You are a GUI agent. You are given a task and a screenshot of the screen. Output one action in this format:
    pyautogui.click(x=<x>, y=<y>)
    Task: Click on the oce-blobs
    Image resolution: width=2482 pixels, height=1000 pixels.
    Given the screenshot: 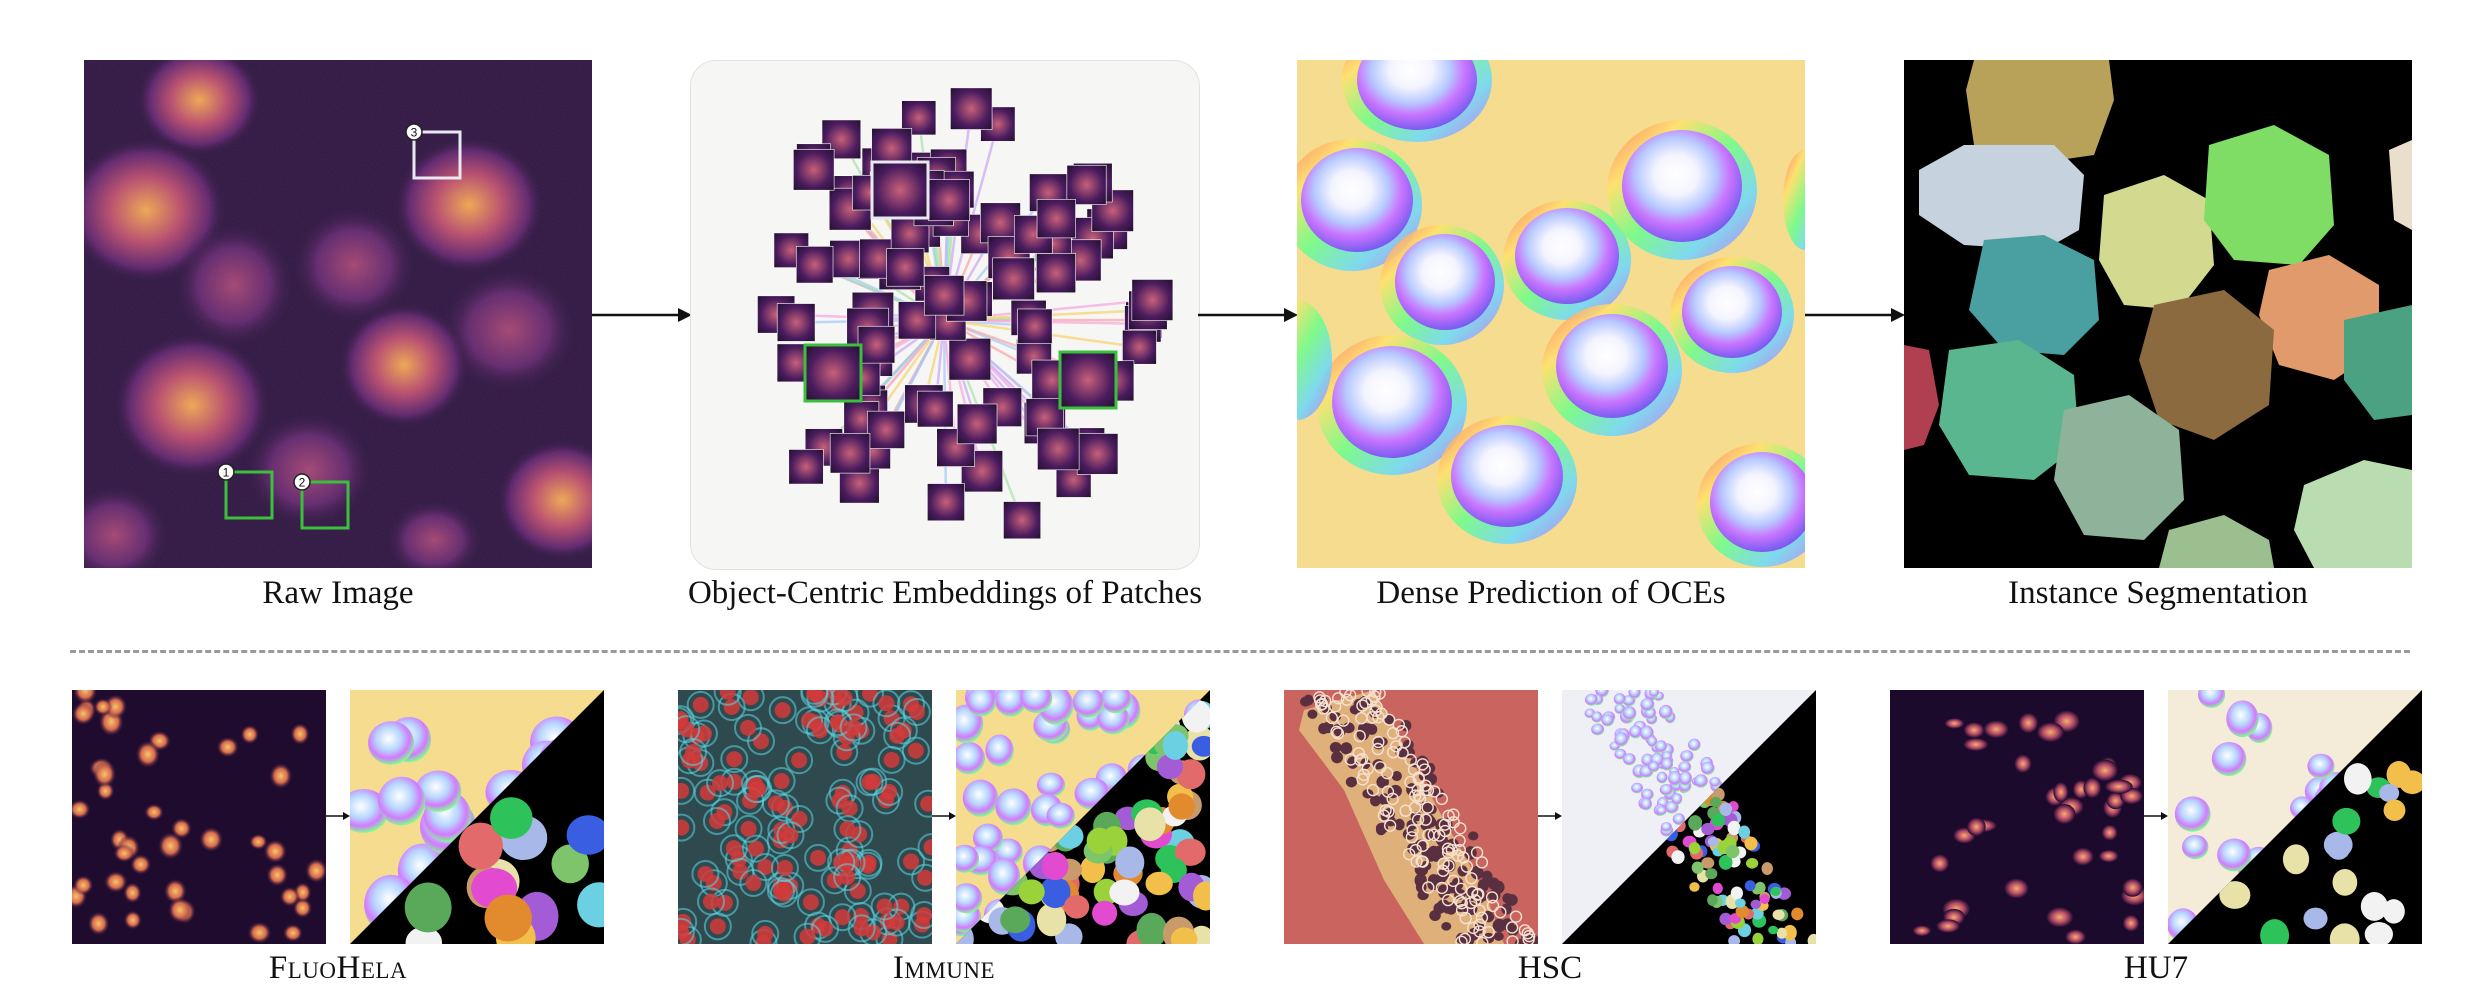 What is the action you would take?
    pyautogui.click(x=1551, y=313)
    